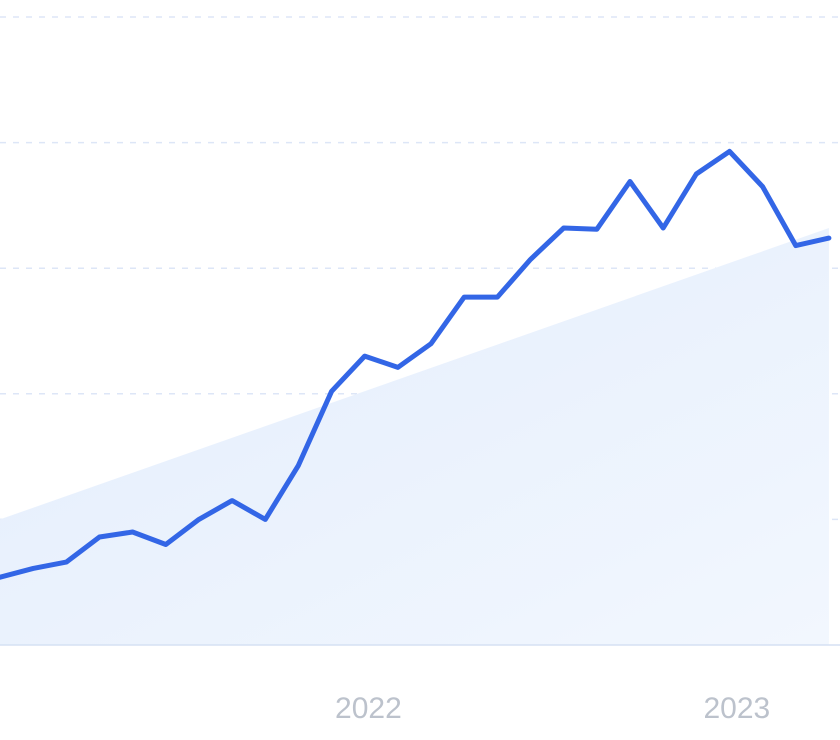  What do you see at coordinates (736, 708) in the screenshot?
I see `x-tick-label: 2023` at bounding box center [736, 708].